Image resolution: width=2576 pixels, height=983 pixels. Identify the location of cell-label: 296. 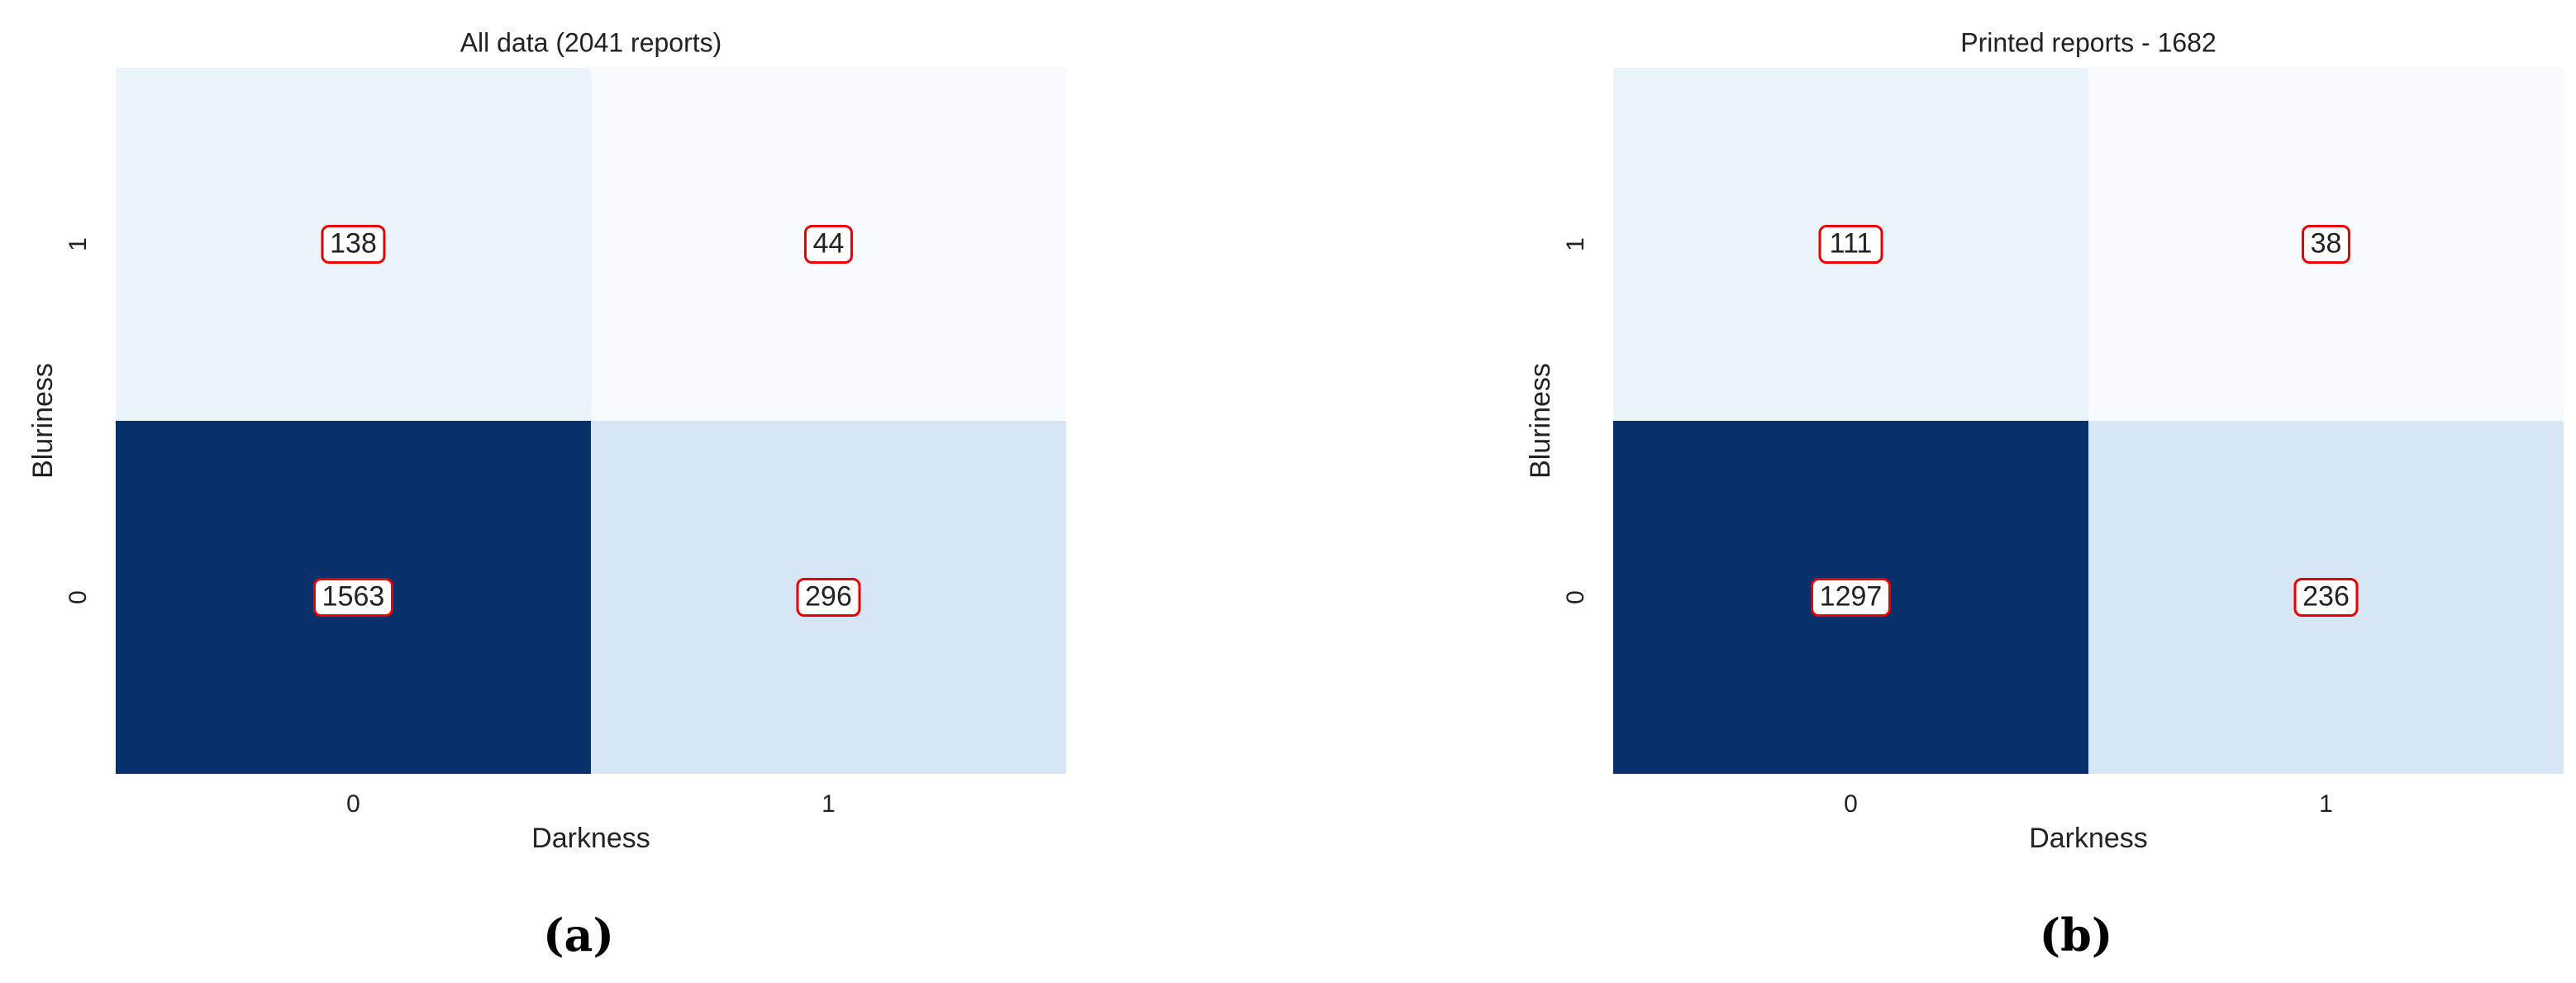
(829, 596).